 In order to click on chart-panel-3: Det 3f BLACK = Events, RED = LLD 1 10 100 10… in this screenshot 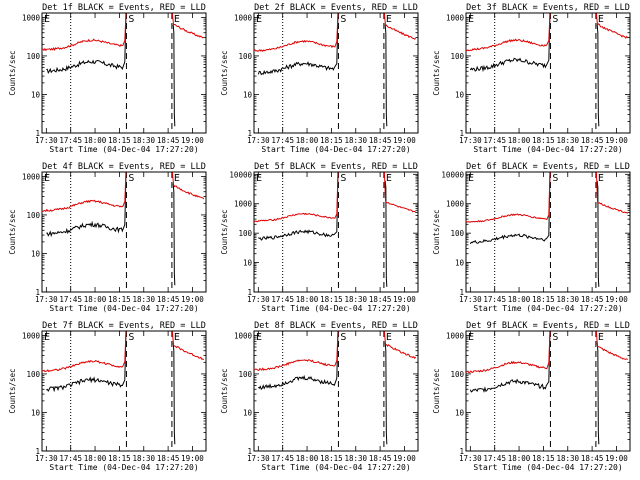, I will do `click(531, 78)`.